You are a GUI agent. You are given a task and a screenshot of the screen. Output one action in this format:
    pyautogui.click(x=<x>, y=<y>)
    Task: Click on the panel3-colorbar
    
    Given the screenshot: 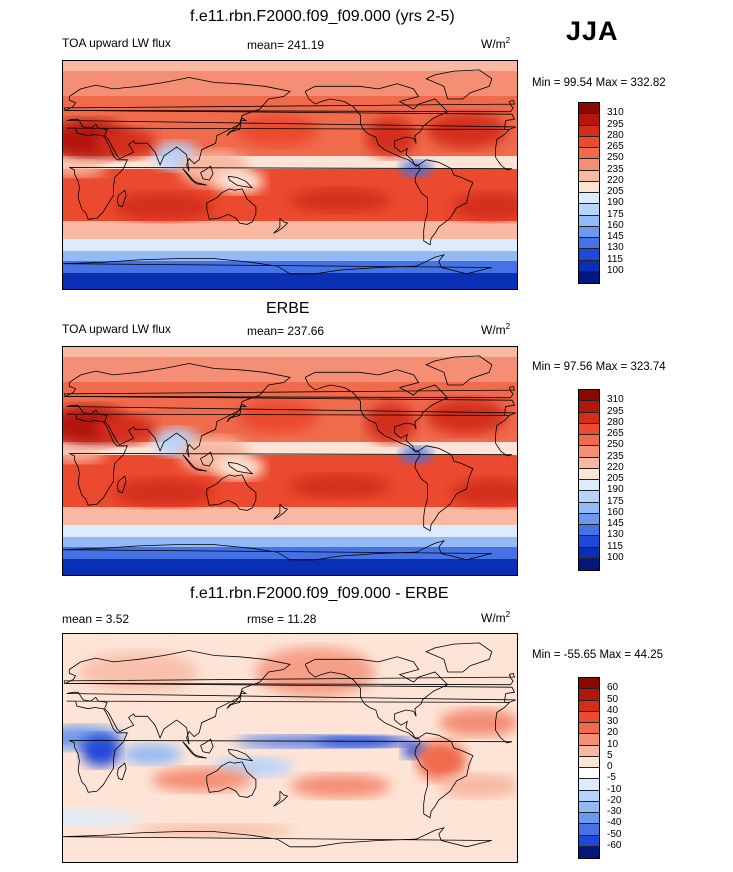 What is the action you would take?
    pyautogui.click(x=589, y=768)
    